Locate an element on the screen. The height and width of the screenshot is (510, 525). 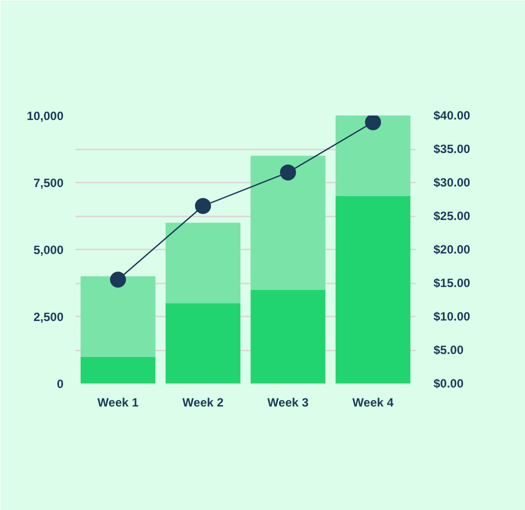
y2-tick-label: $0.00 is located at coordinates (449, 383).